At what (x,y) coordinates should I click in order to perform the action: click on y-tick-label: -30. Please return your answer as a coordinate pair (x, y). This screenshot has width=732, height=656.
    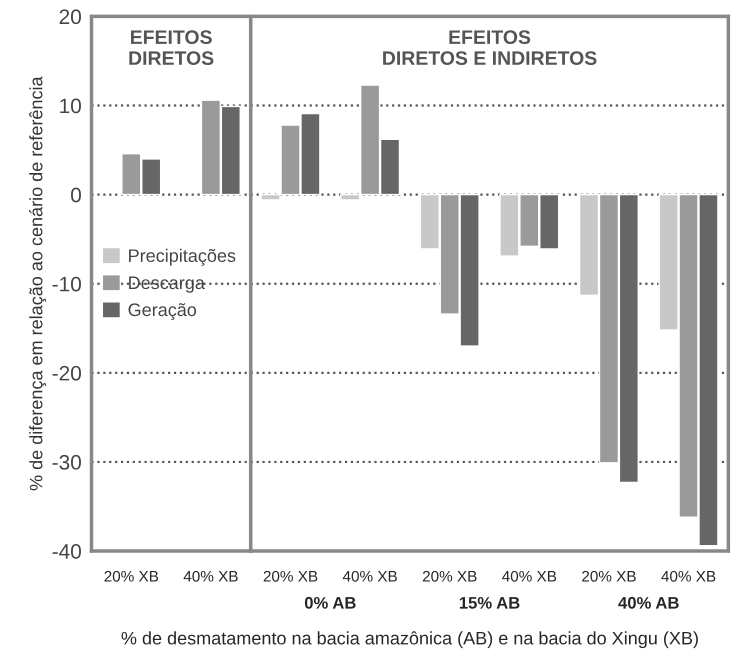
    Looking at the image, I should click on (66, 462).